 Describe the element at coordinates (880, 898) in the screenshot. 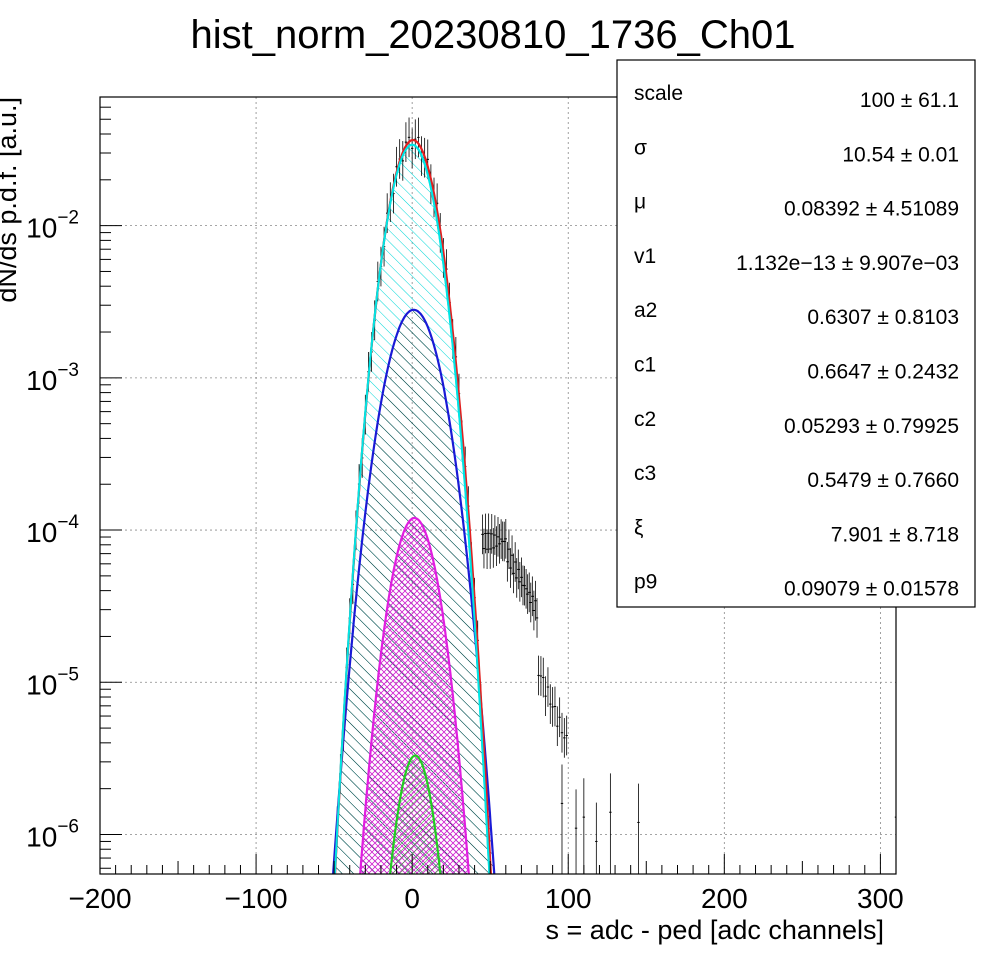

I see `x-tick-label: 300` at that location.